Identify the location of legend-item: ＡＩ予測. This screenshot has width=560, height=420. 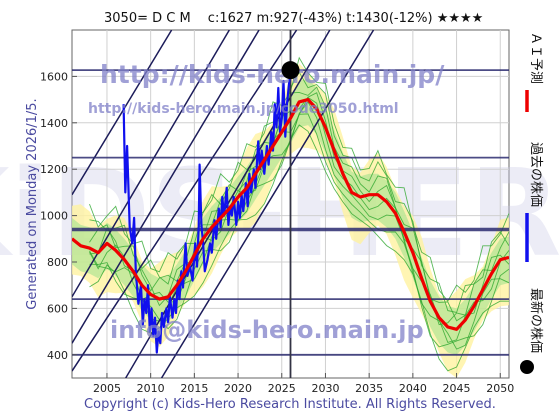
(534, 72).